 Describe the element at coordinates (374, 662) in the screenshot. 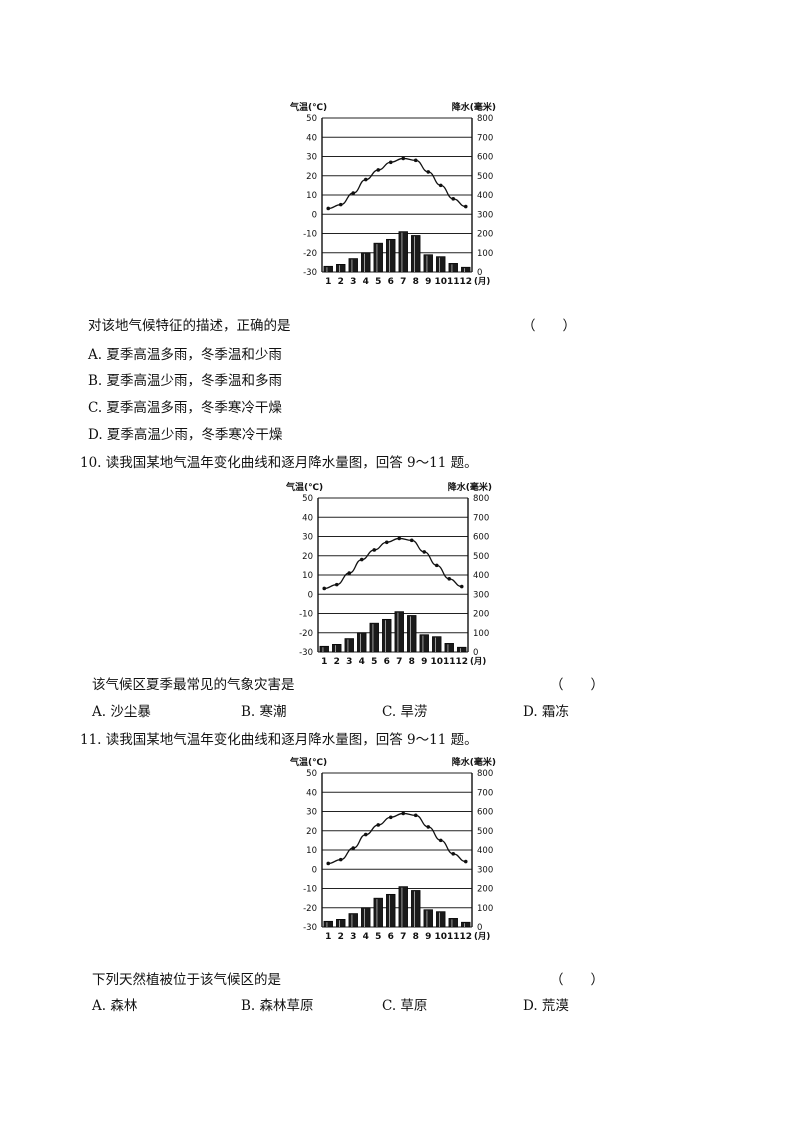

I see `month-label: 5` at that location.